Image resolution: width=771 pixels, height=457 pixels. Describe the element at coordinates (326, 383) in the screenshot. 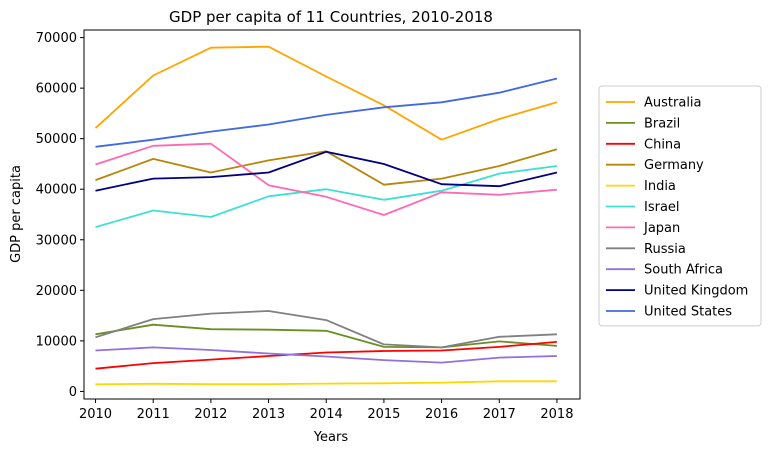

I see `series-line-india` at that location.